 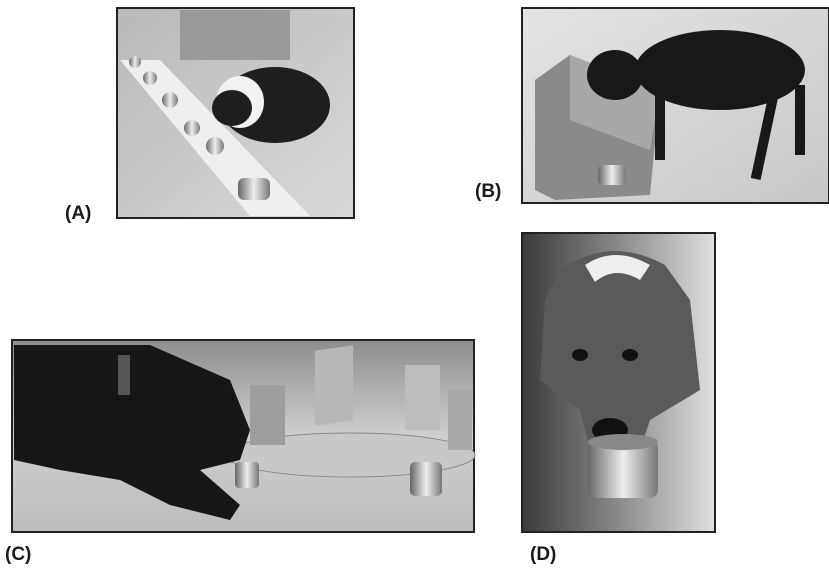 What do you see at coordinates (18, 554) in the screenshot?
I see `panel-label: (C)` at bounding box center [18, 554].